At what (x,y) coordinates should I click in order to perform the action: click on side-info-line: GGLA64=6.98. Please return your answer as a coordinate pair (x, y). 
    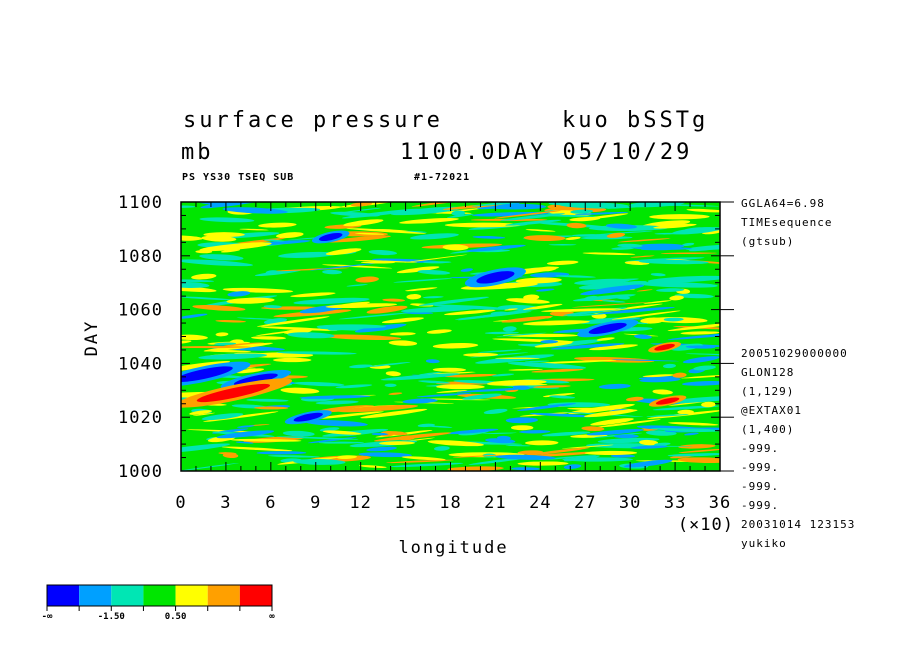
    Looking at the image, I should click on (783, 203).